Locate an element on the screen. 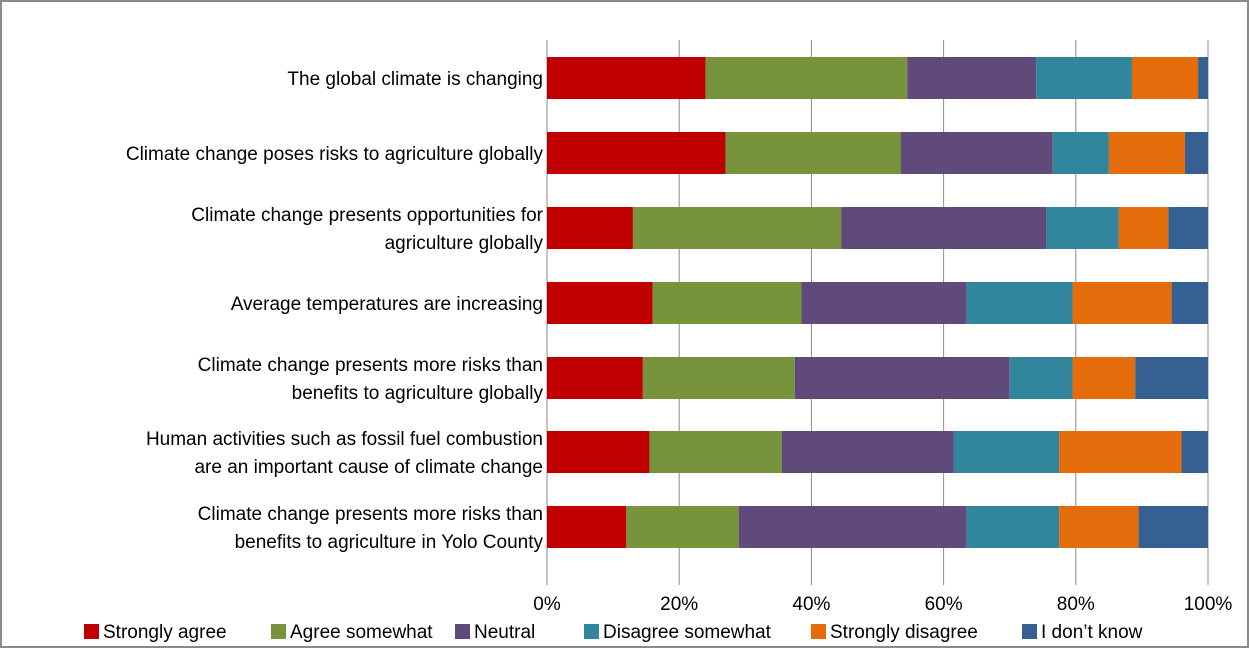 Image resolution: width=1249 pixels, height=650 pixels. category-label: benefits to agriculture in Yolo County is located at coordinates (389, 542).